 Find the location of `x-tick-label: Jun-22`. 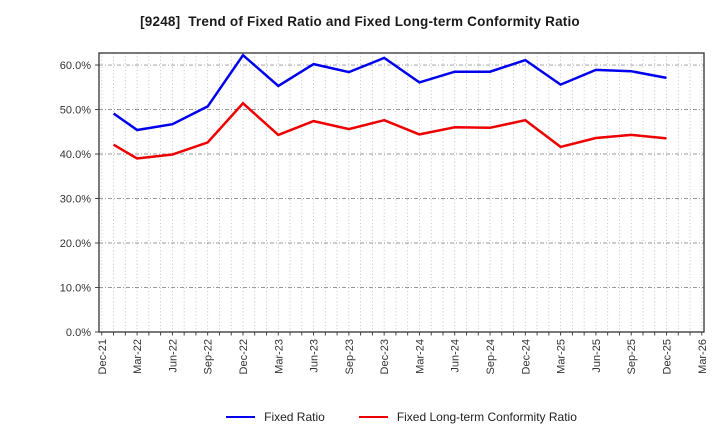

x-tick-label: Jun-22 is located at coordinates (173, 356).